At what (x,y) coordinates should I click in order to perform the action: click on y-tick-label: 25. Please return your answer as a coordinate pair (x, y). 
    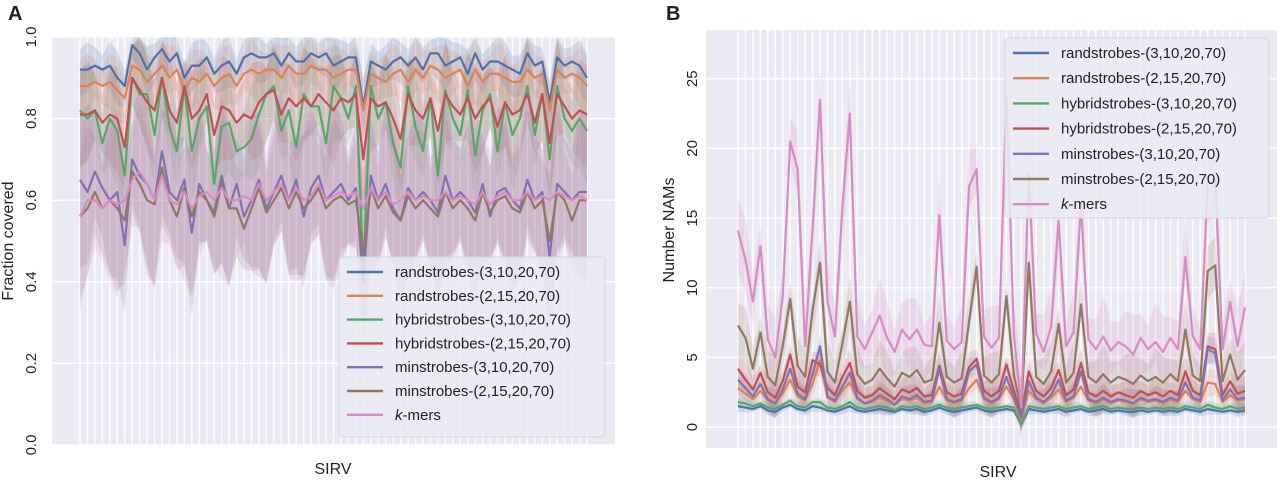
    Looking at the image, I should click on (692, 78).